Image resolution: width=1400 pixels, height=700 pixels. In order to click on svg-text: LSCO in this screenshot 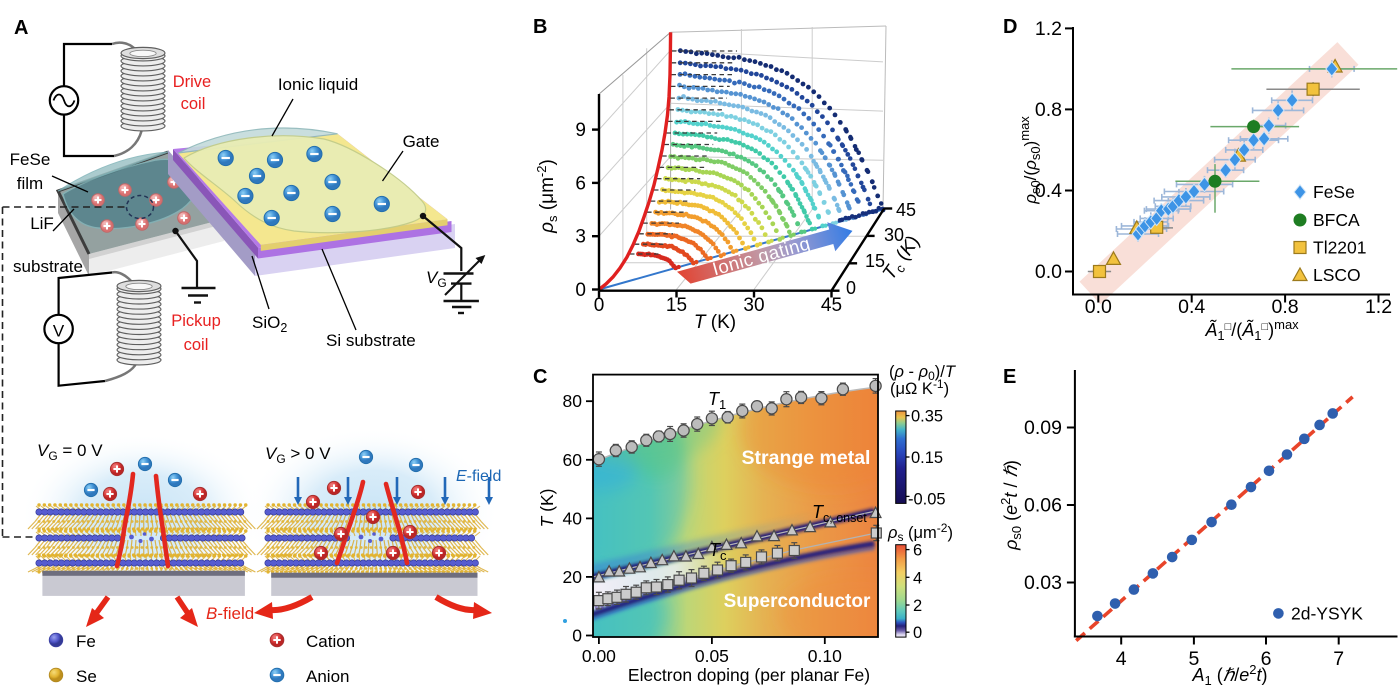, I will do `click(1337, 275)`.